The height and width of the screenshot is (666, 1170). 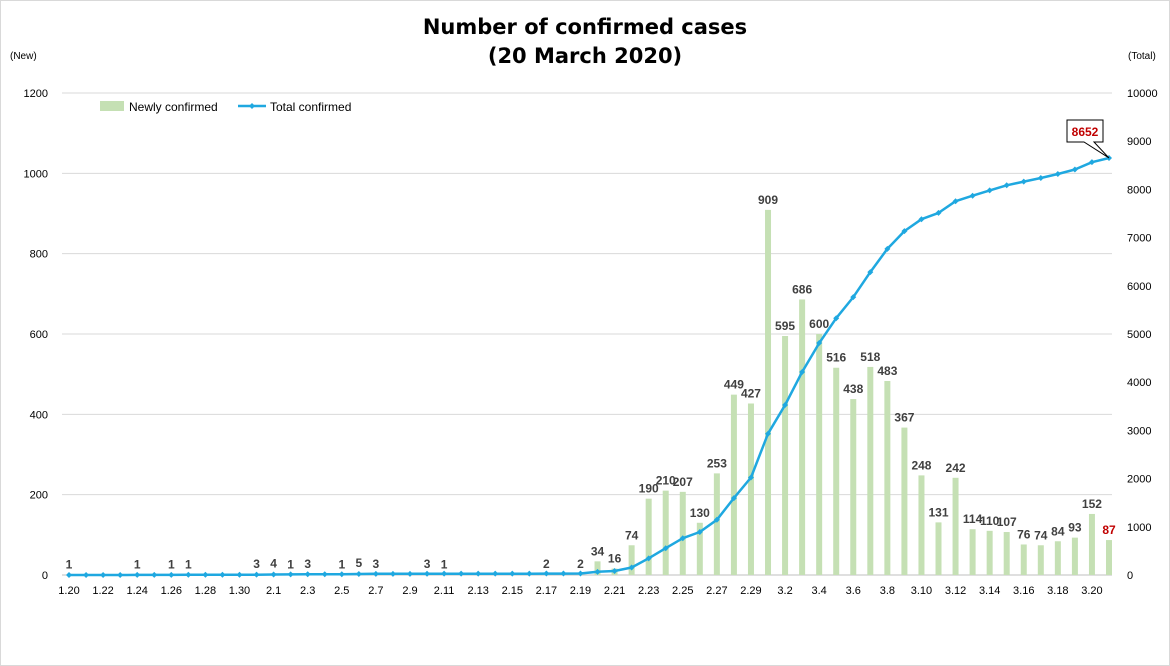 I want to click on bar-label-40: 427, so click(x=751, y=393).